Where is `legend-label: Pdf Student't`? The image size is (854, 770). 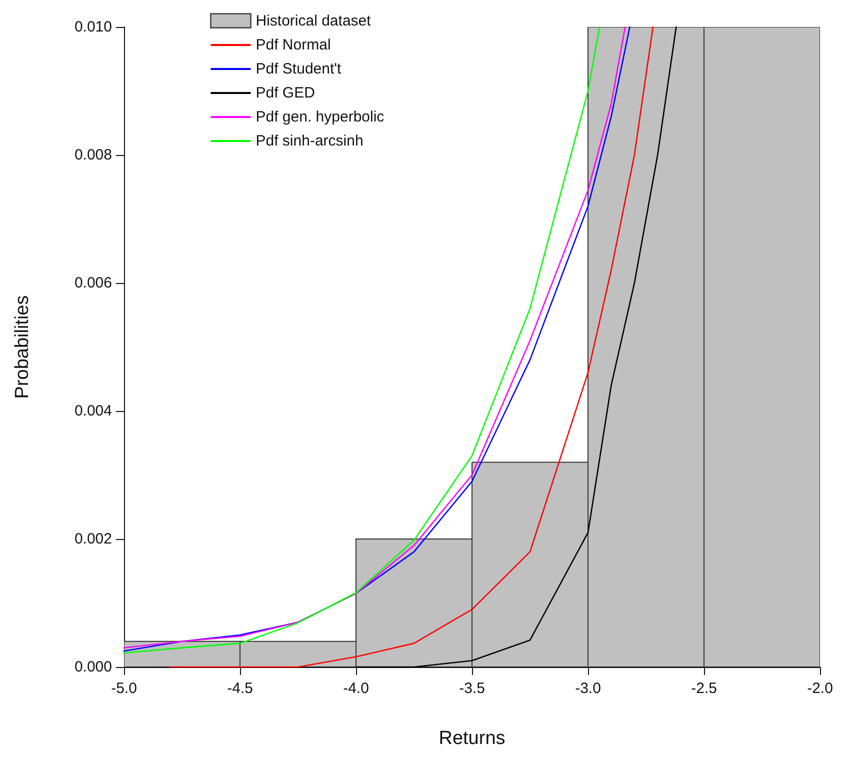 legend-label: Pdf Student't is located at coordinates (299, 69).